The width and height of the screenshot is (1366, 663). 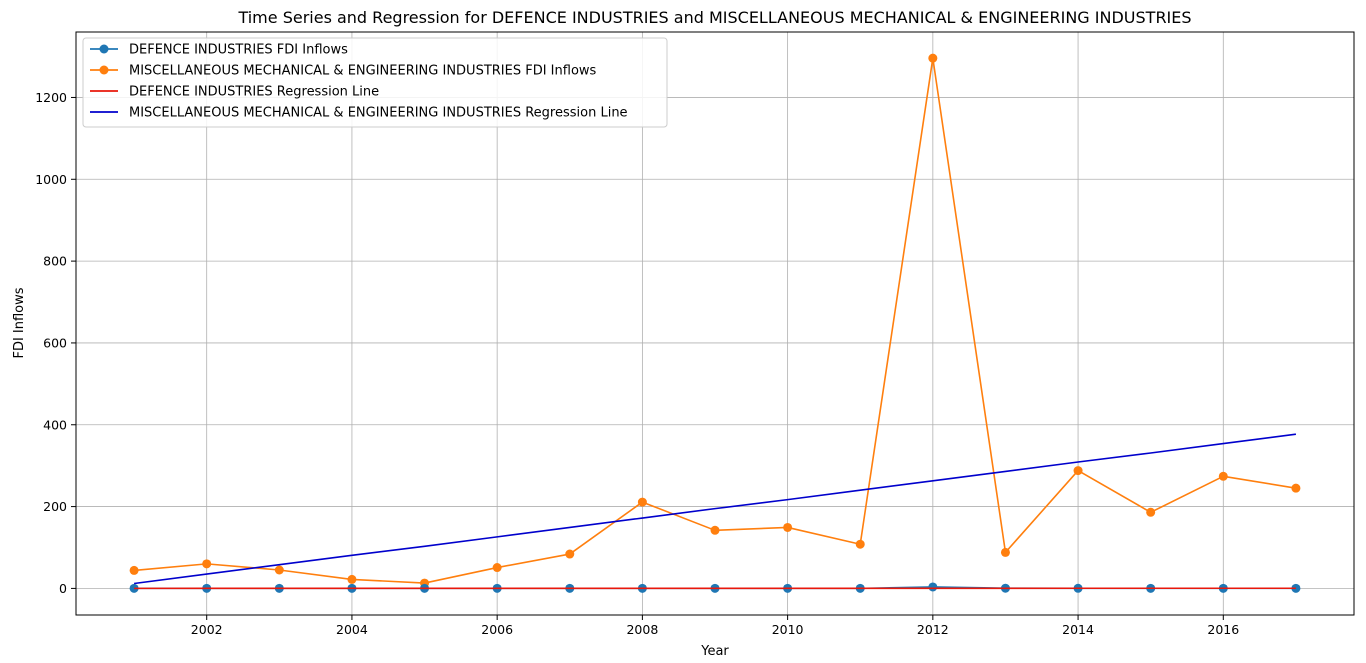 I want to click on y-axis-label: FDI Inflows, so click(x=19, y=322).